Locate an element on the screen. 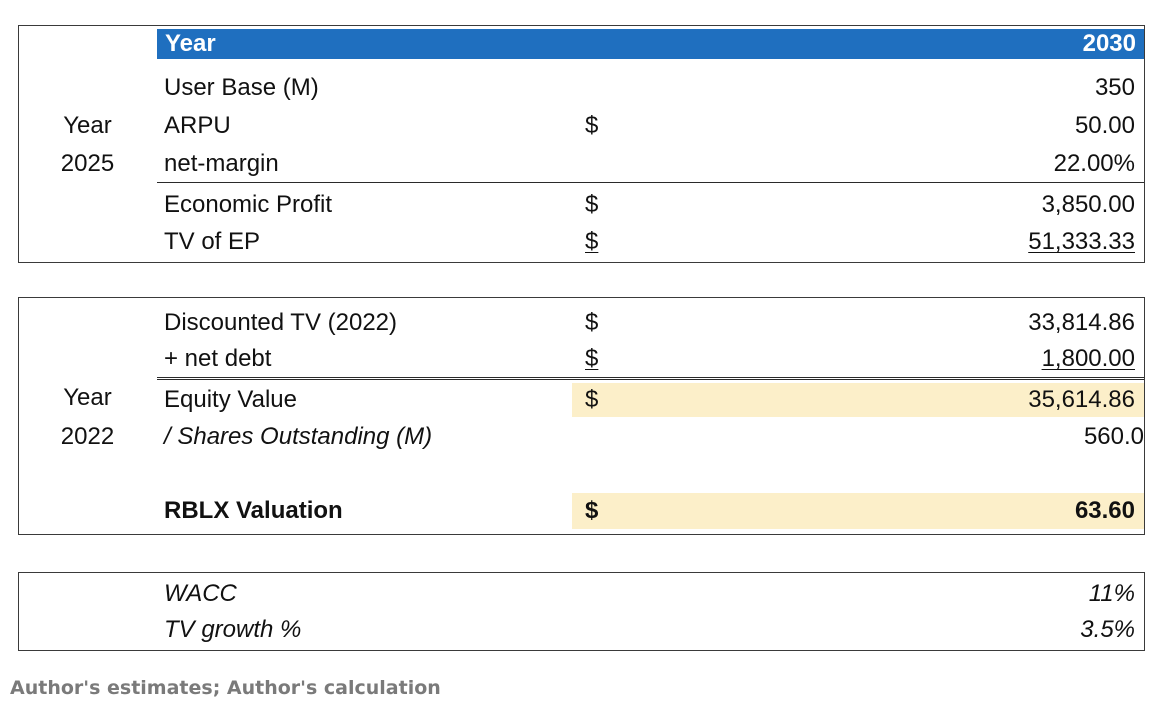 The width and height of the screenshot is (1169, 720). tv-of-ep-currency: $ is located at coordinates (592, 241).